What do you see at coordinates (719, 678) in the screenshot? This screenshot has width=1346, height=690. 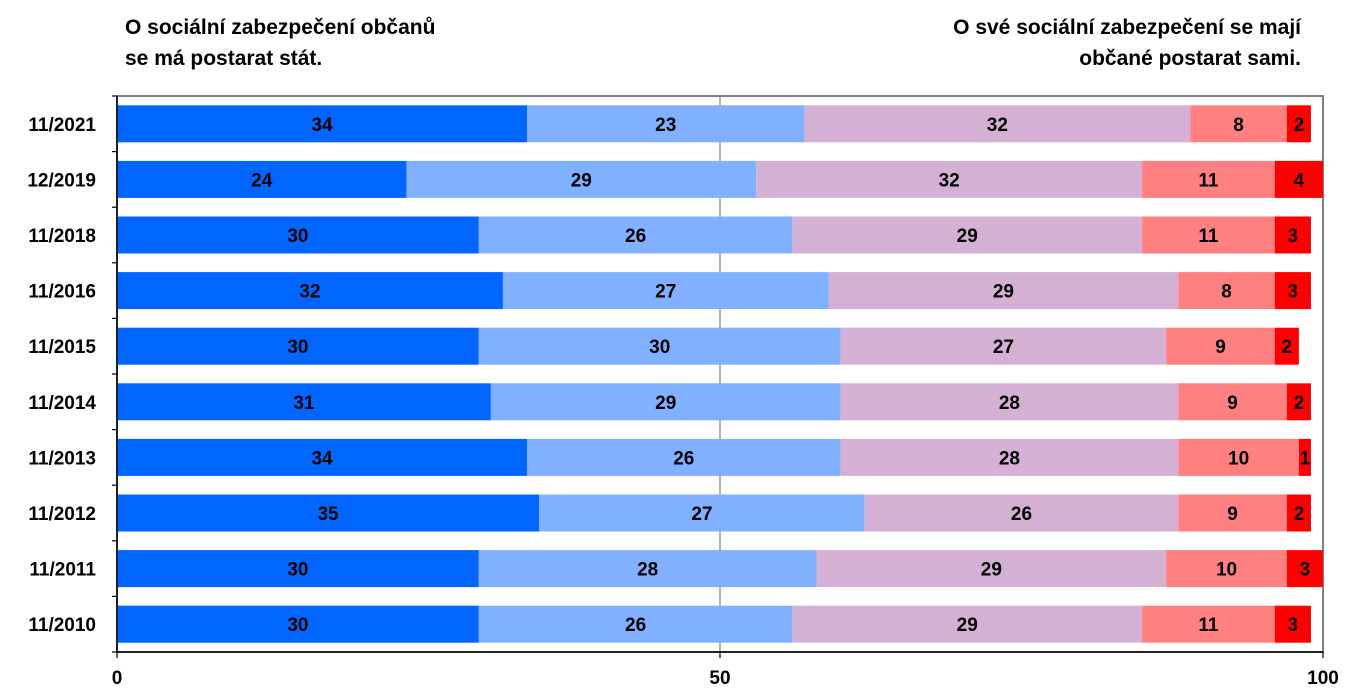 I see `x-tick-label: 50` at bounding box center [719, 678].